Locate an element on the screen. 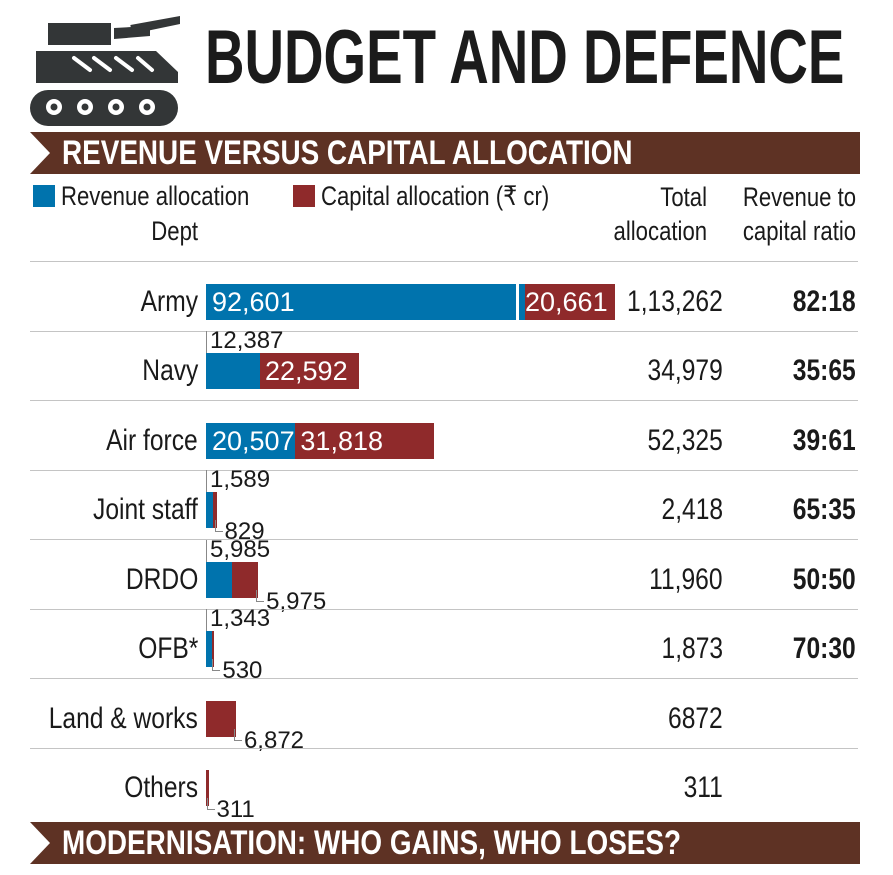 The width and height of the screenshot is (893, 875). revenue-capital-ratio: 35:65 is located at coordinates (824, 371).